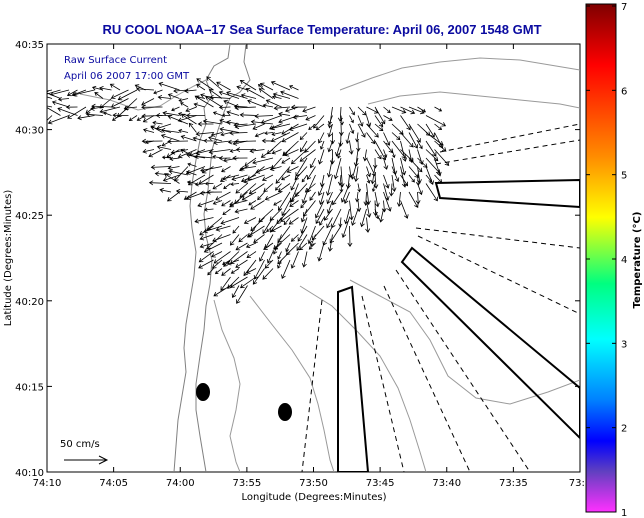 This screenshot has width=644, height=518. What do you see at coordinates (637, 260) in the screenshot?
I see `colorbar-label: Temperature (°C)` at bounding box center [637, 260].